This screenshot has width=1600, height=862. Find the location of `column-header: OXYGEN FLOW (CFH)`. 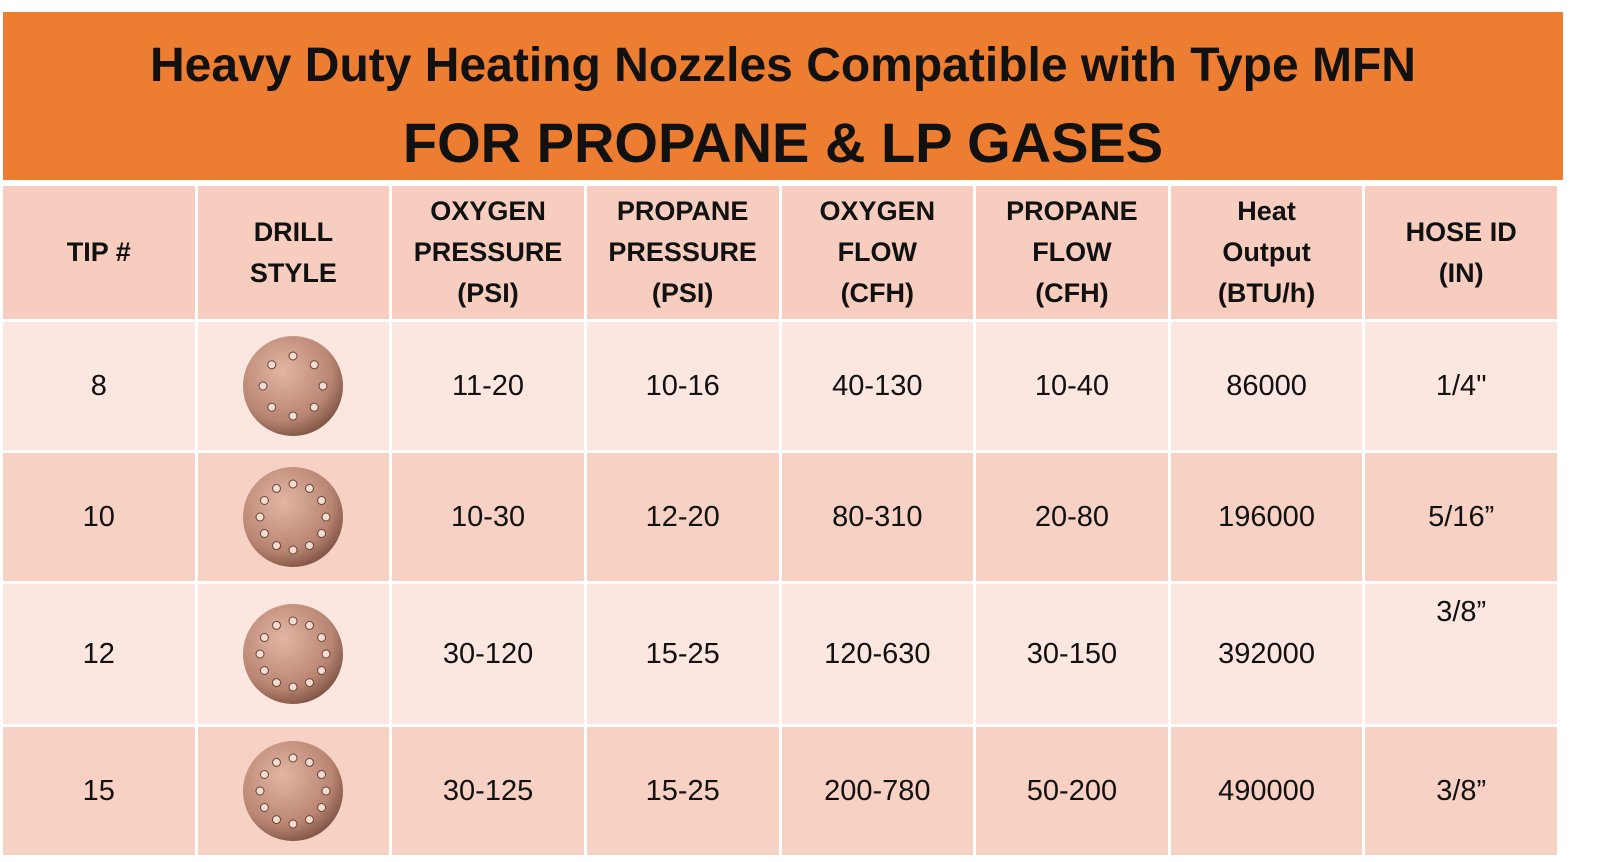

column-header: OXYGEN FLOW (CFH) is located at coordinates (877, 252).